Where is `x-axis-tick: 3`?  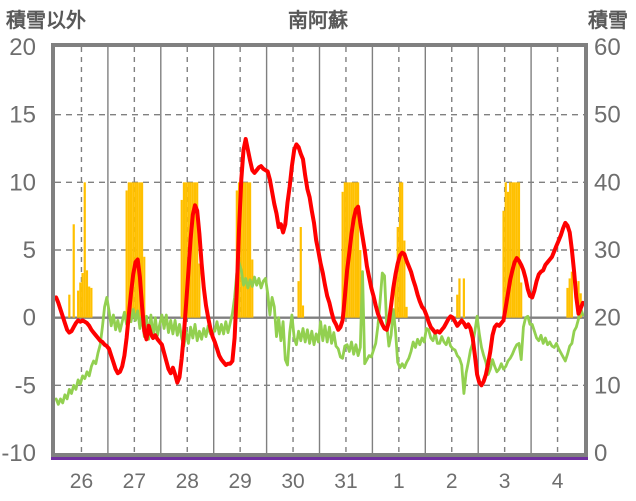
x-axis-tick: 3 is located at coordinates (505, 481).